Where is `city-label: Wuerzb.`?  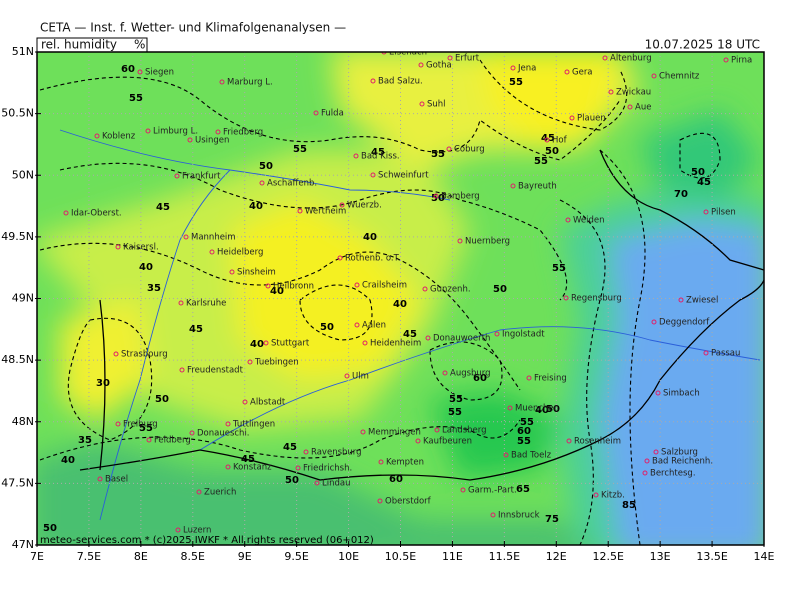 city-label: Wuerzb. is located at coordinates (364, 206).